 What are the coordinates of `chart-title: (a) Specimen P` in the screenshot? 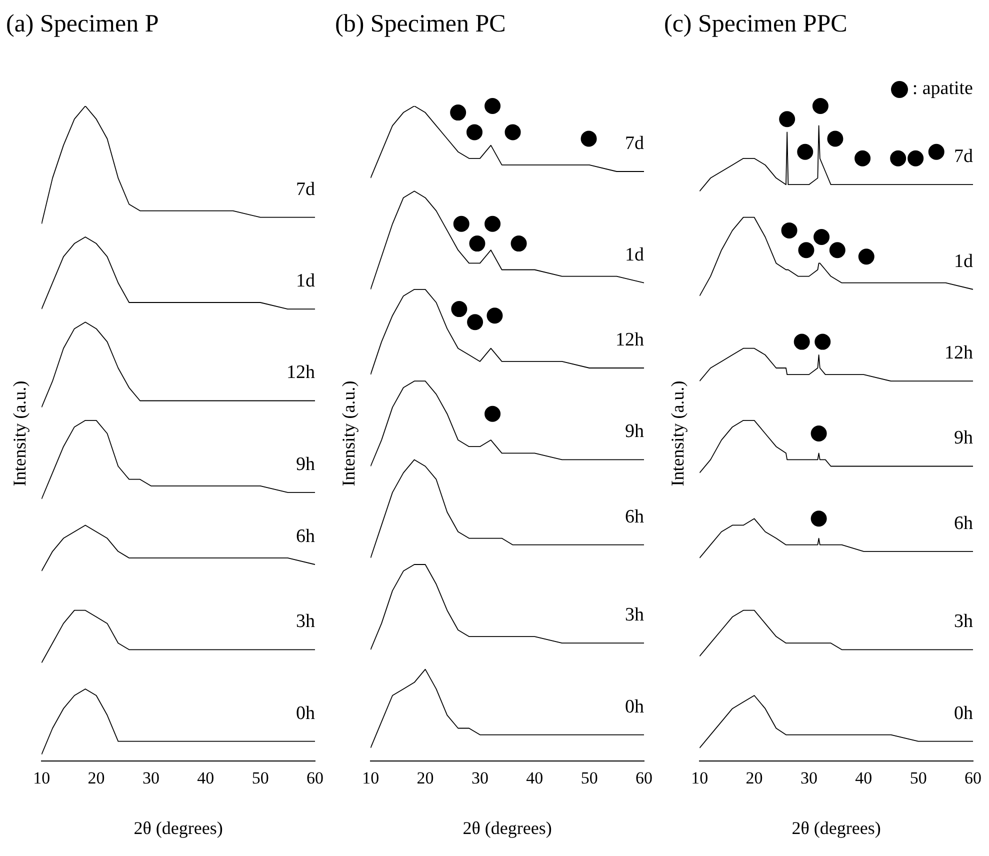 It's located at (82, 24).